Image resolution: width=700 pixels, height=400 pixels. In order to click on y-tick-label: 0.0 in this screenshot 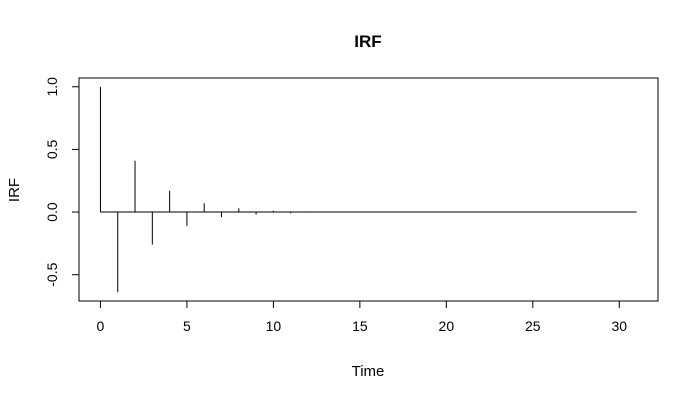, I will do `click(52, 212)`.